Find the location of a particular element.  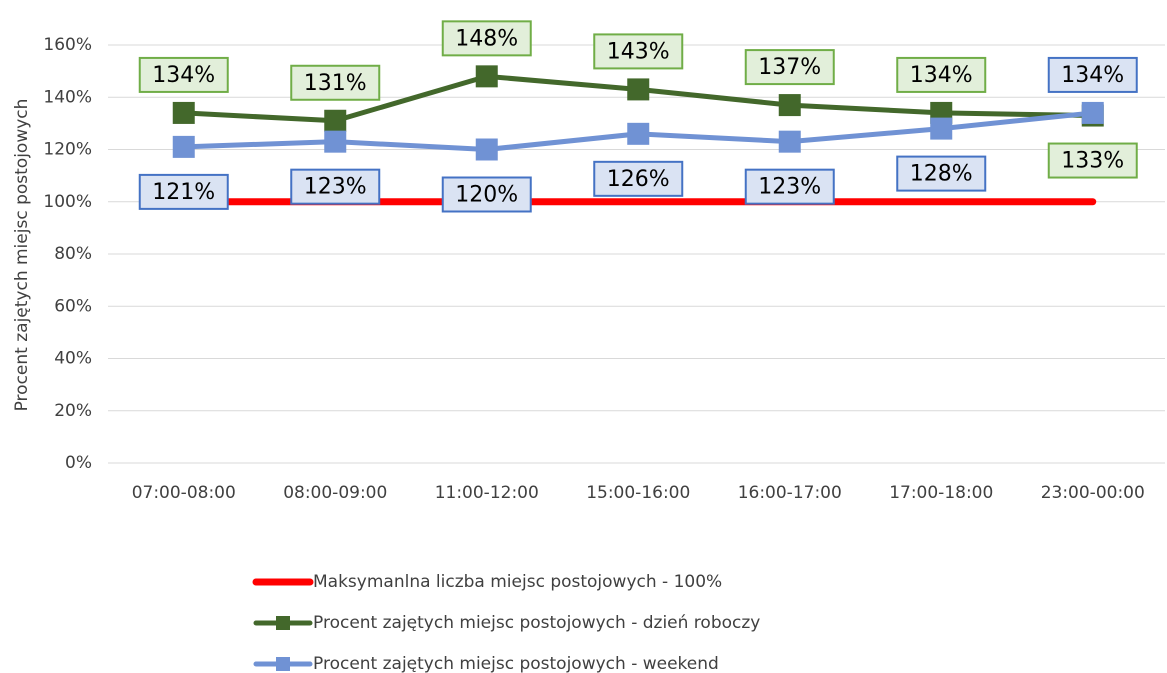

data-label: 131% is located at coordinates (335, 83).